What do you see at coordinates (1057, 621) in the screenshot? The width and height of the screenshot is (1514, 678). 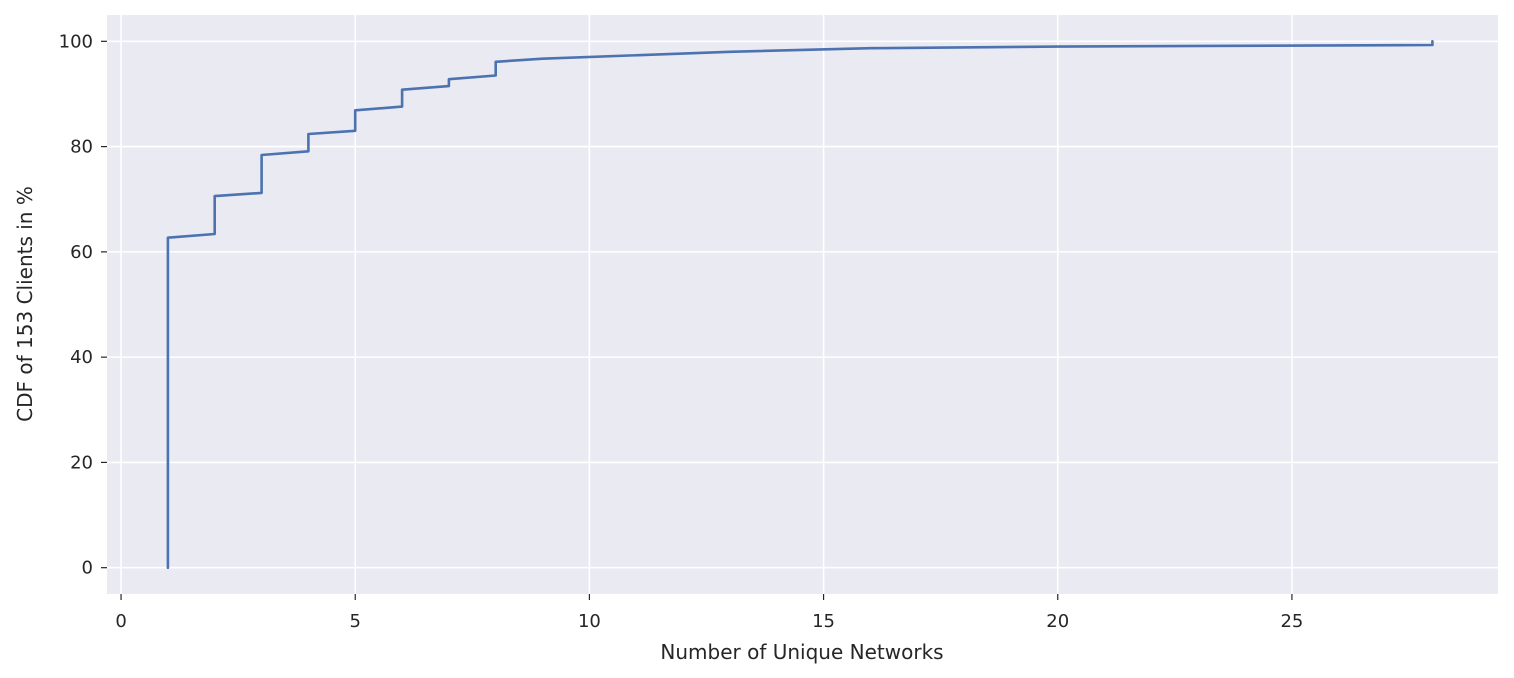 I see `x-tick-label: 20` at bounding box center [1057, 621].